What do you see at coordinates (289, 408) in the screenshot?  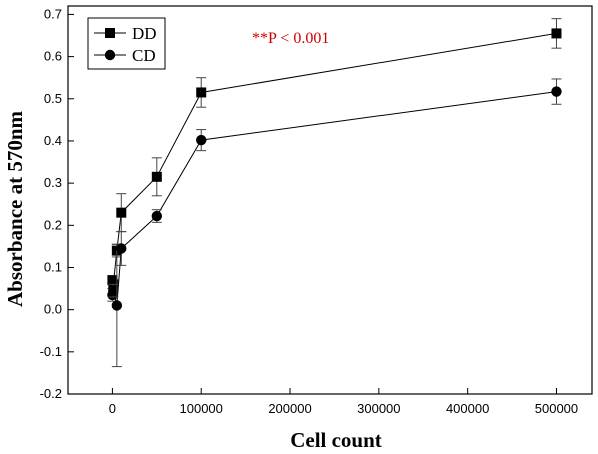 I see `x-tick-label: 200000` at bounding box center [289, 408].